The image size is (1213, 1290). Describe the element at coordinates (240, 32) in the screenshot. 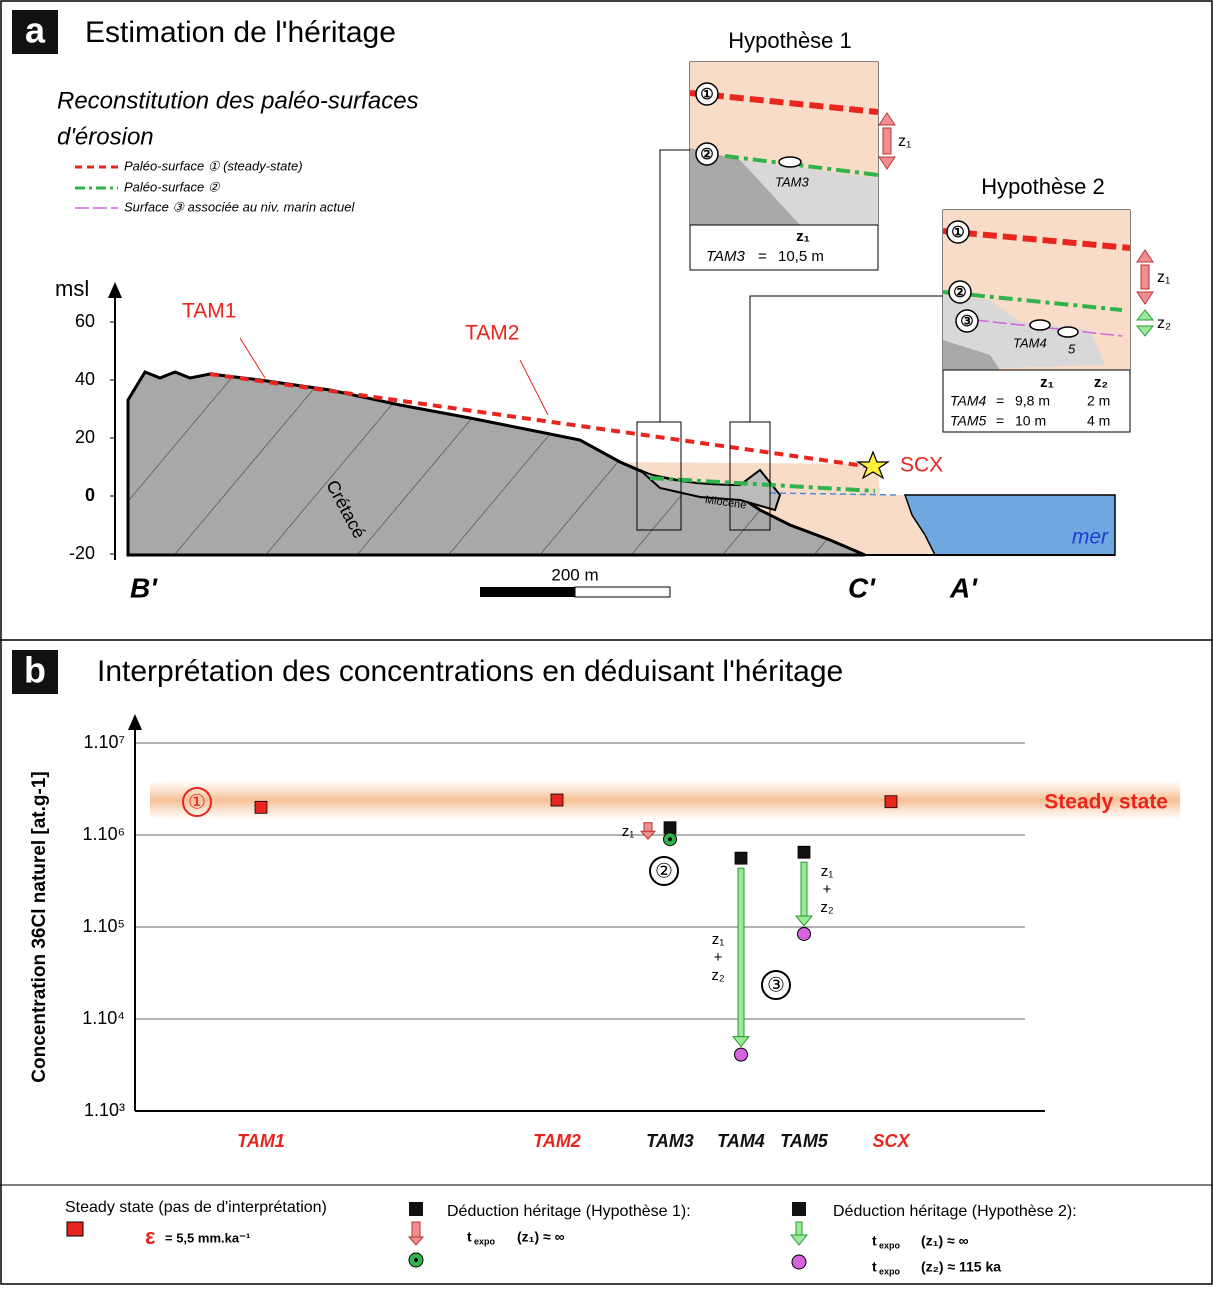

I see `panel-title: Estimation de l'héritage` at that location.